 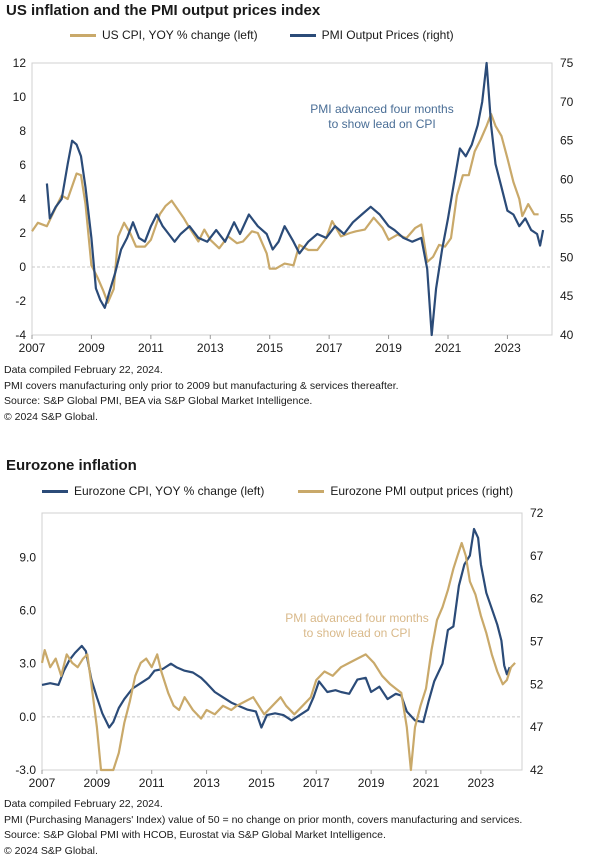 I want to click on us-x-tick-label: 2011, so click(x=151, y=348).